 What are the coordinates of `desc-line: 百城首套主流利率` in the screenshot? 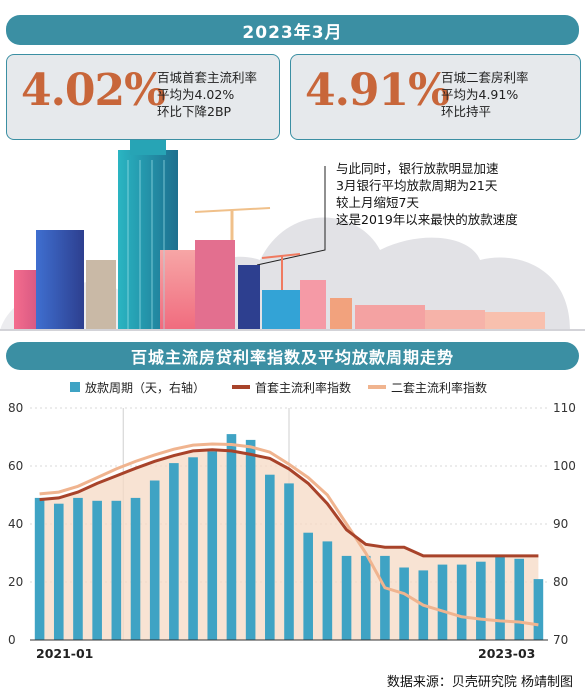 It's located at (207, 77).